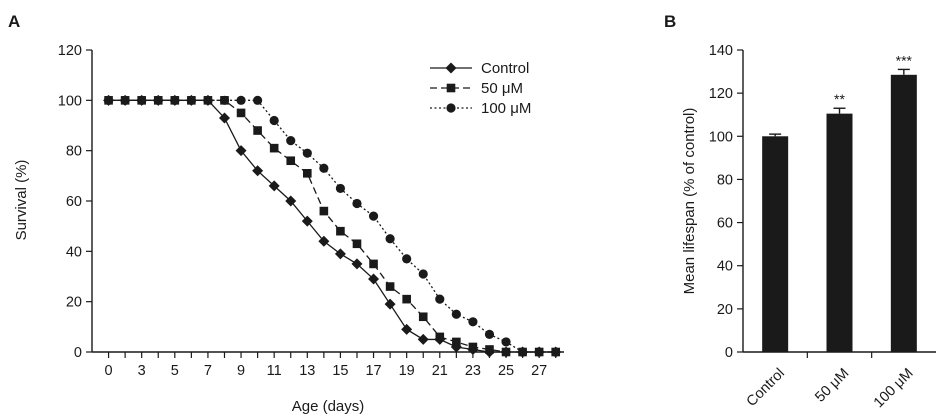 The height and width of the screenshot is (416, 936). Describe the element at coordinates (109, 371) in the screenshot. I see `panel-a-x-tick-label: 0` at that location.